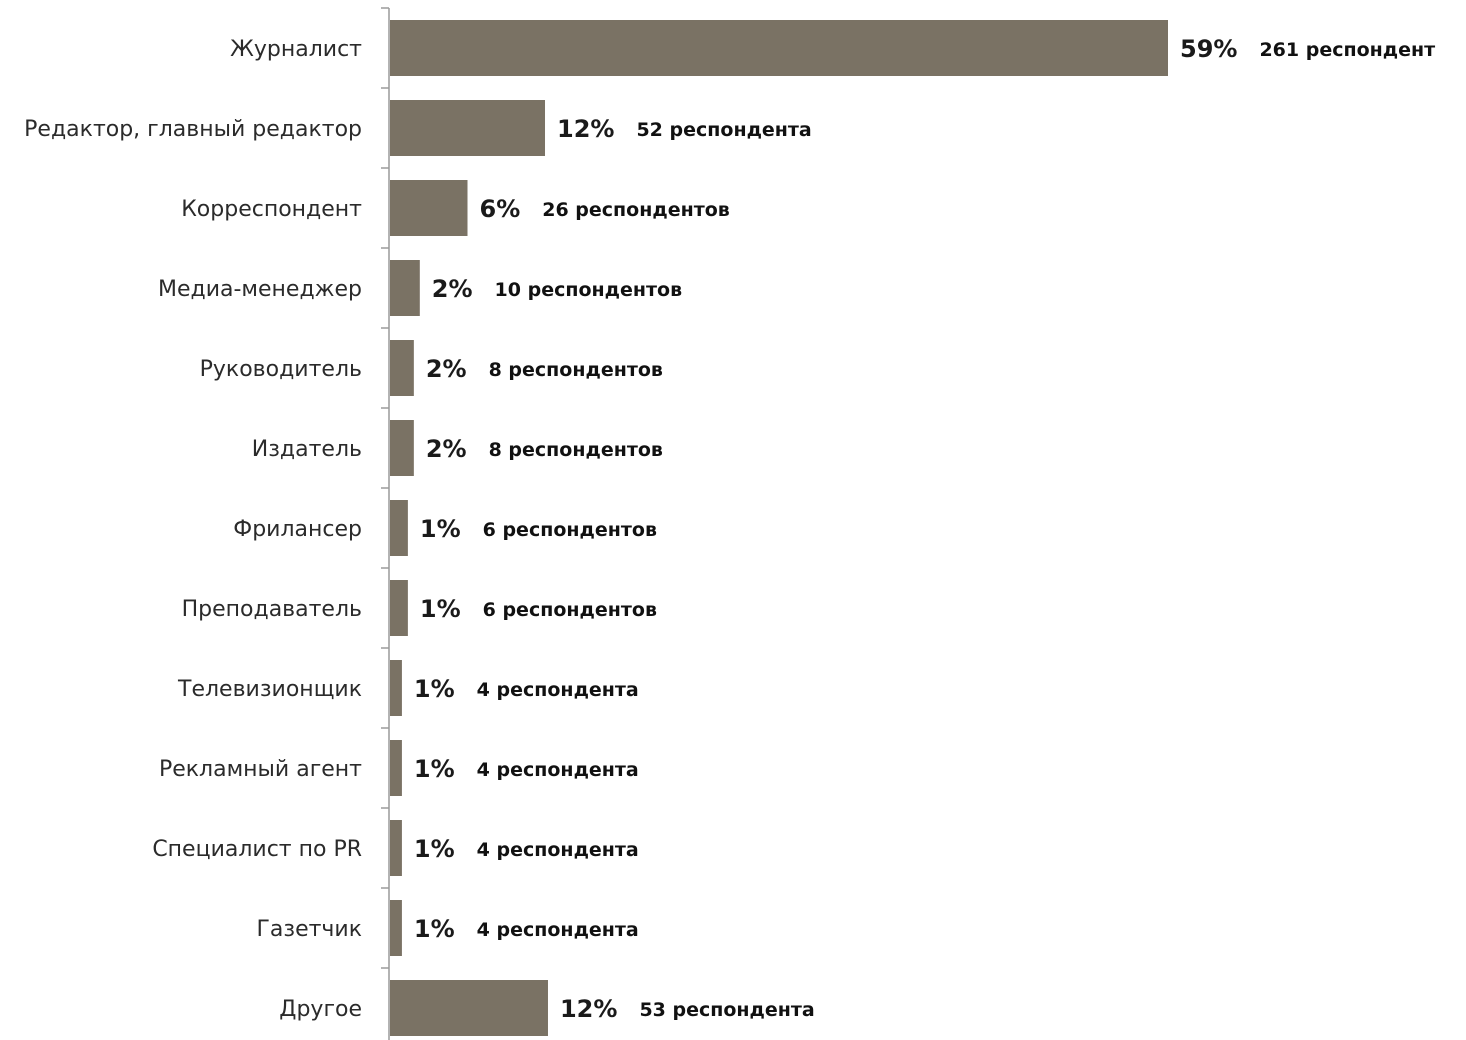 The height and width of the screenshot is (1040, 1466). I want to click on category-label: Руководитель, so click(281, 369).